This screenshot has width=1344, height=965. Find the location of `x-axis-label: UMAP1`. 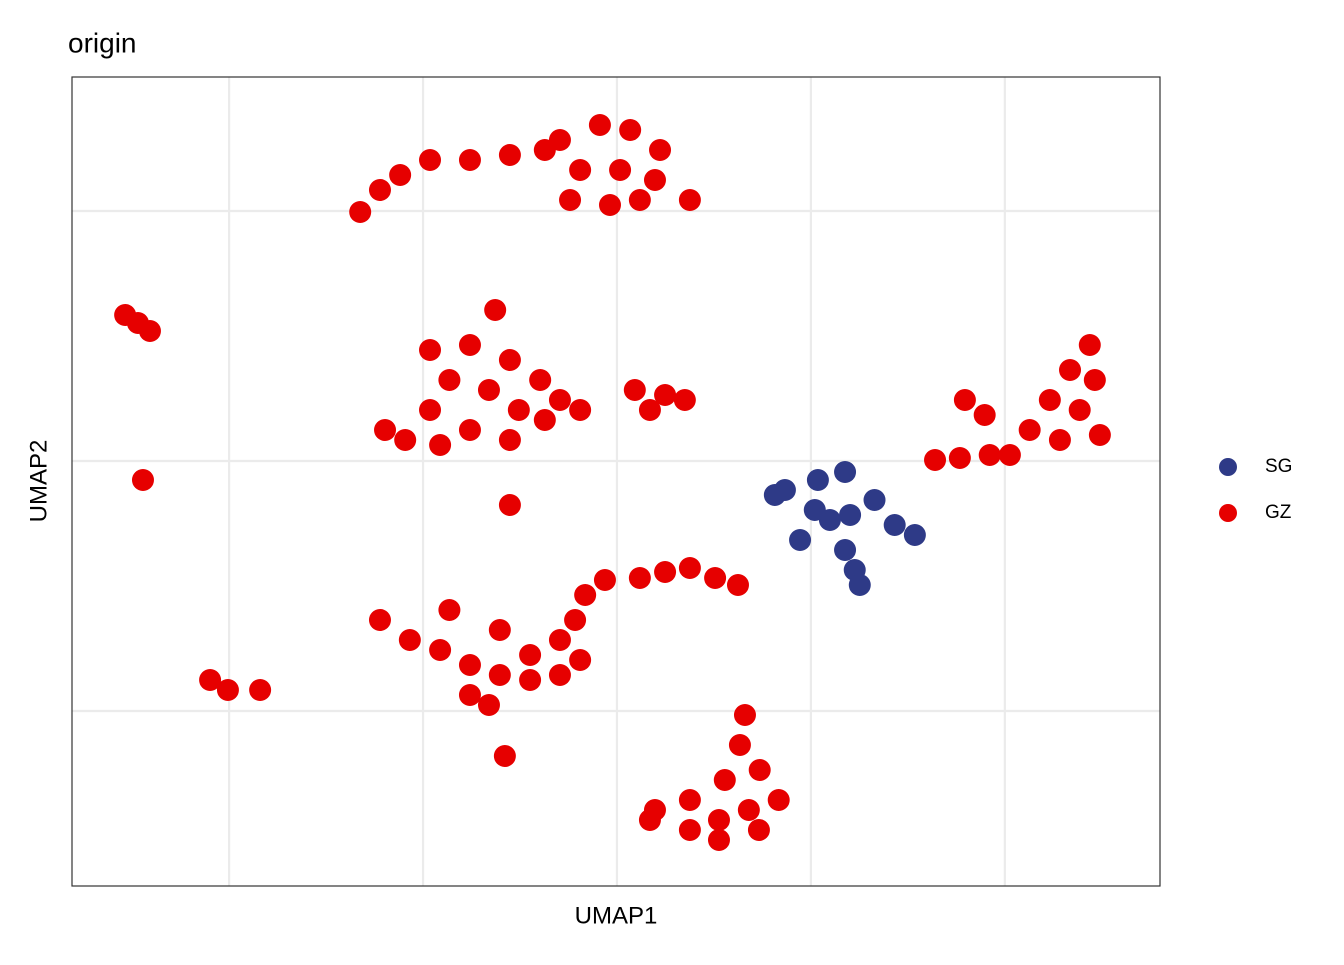

x-axis-label: UMAP1 is located at coordinates (616, 915).